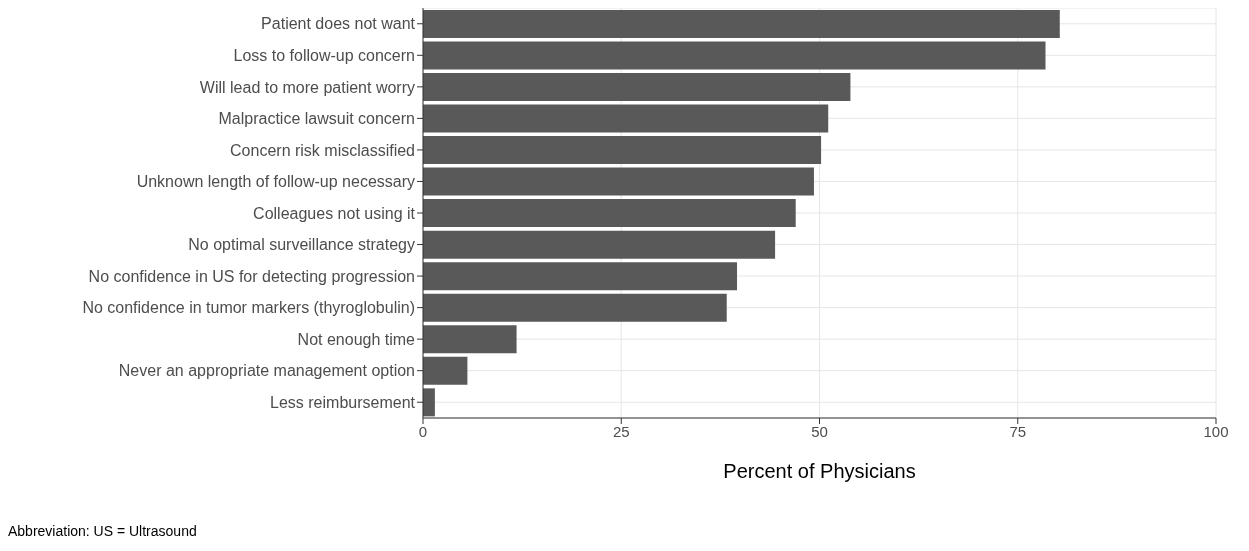  I want to click on x-tick-label: 100, so click(1216, 431).